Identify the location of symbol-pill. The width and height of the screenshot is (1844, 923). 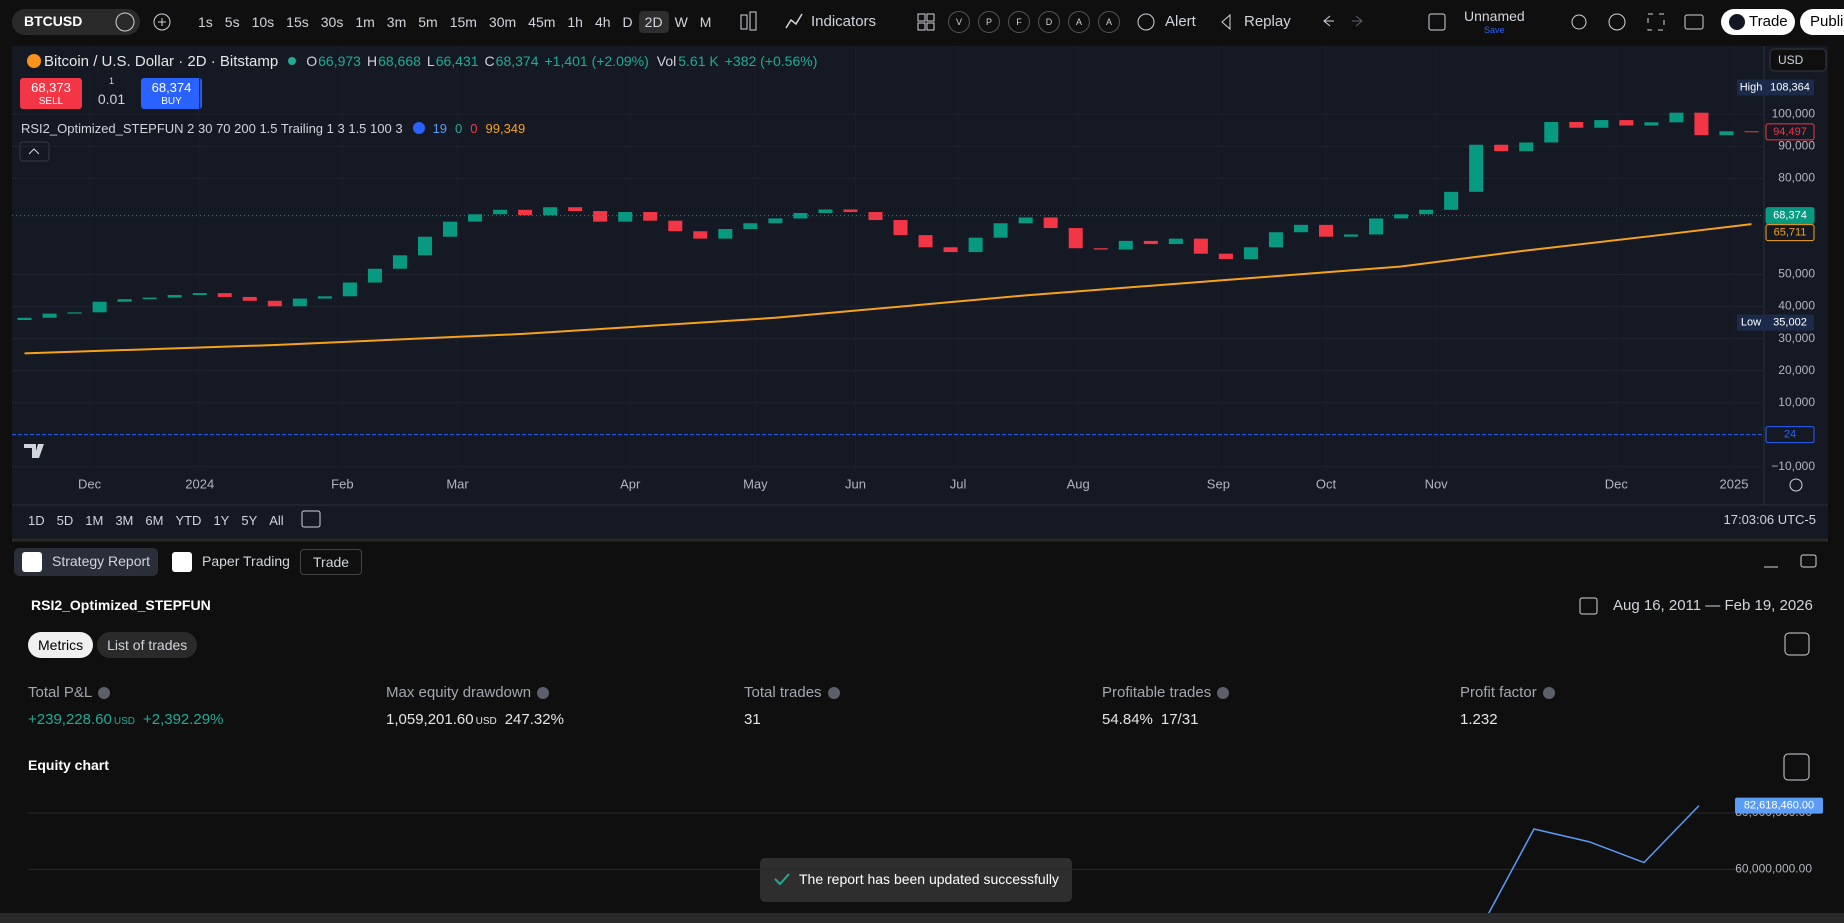
(76, 22).